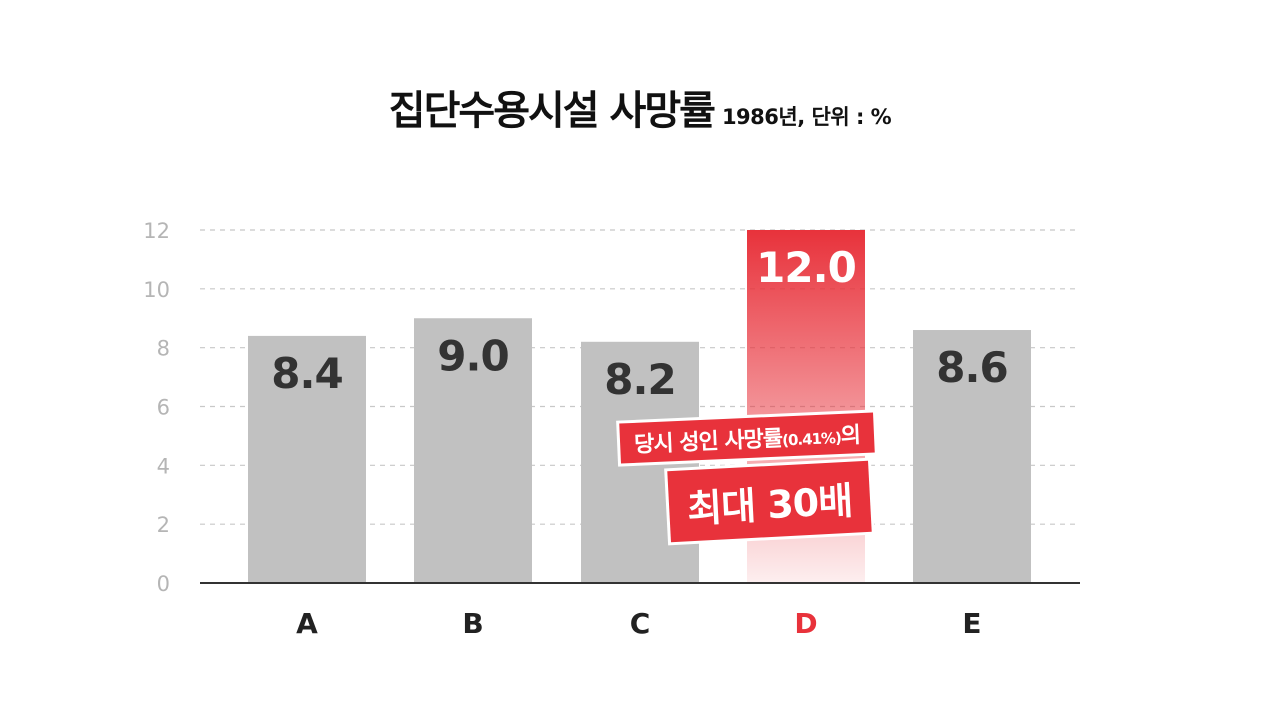  I want to click on callout-line1-tail: 의, so click(850, 436).